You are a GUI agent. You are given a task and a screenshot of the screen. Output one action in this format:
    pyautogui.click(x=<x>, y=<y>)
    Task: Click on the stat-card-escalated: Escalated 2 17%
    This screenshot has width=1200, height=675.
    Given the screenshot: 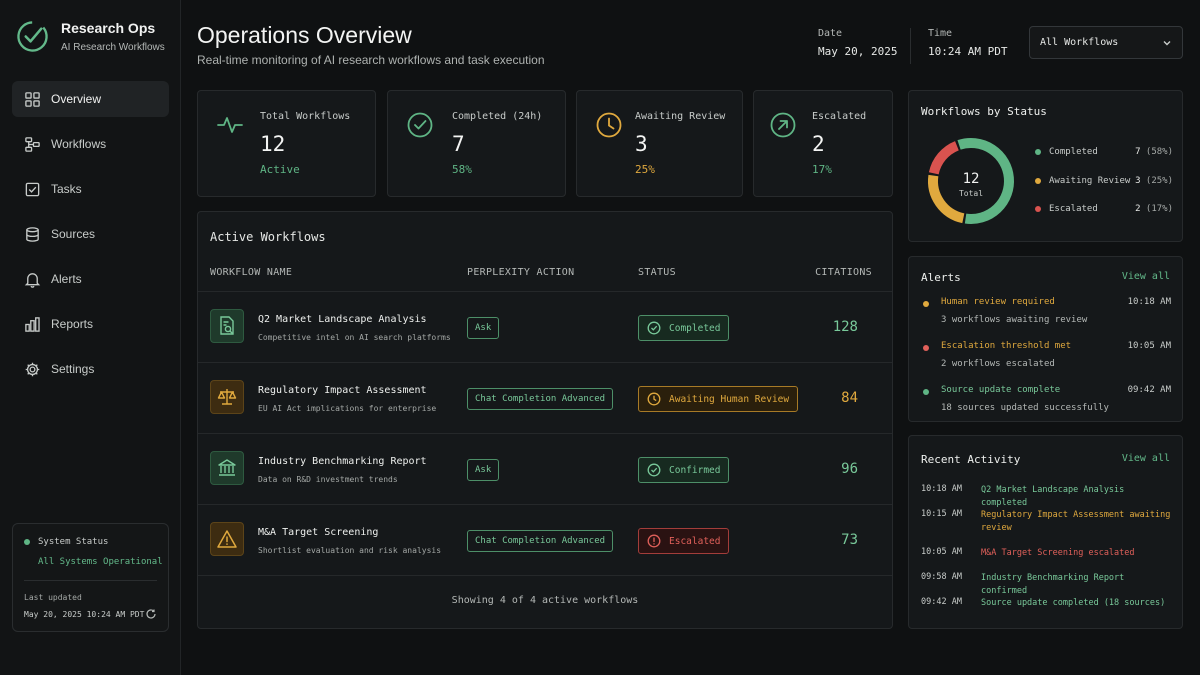 What is the action you would take?
    pyautogui.click(x=823, y=143)
    